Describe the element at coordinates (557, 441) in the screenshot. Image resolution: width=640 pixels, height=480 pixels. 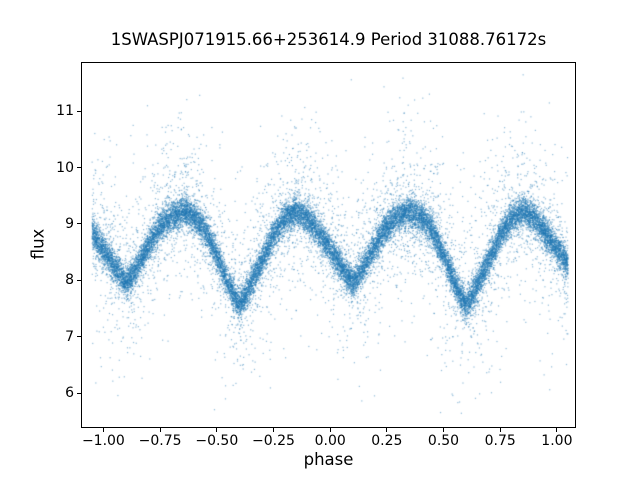
I see `x-tick-label: 1.00` at that location.